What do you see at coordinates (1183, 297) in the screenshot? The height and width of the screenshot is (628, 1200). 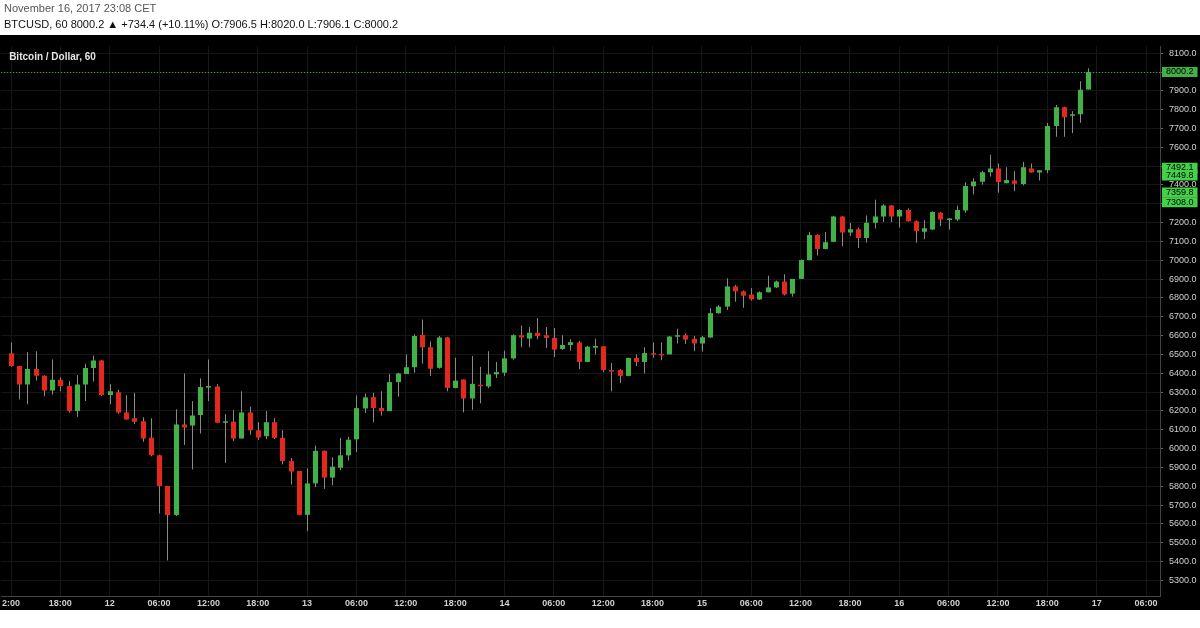 I see `y-tick-label: 6800.0` at bounding box center [1183, 297].